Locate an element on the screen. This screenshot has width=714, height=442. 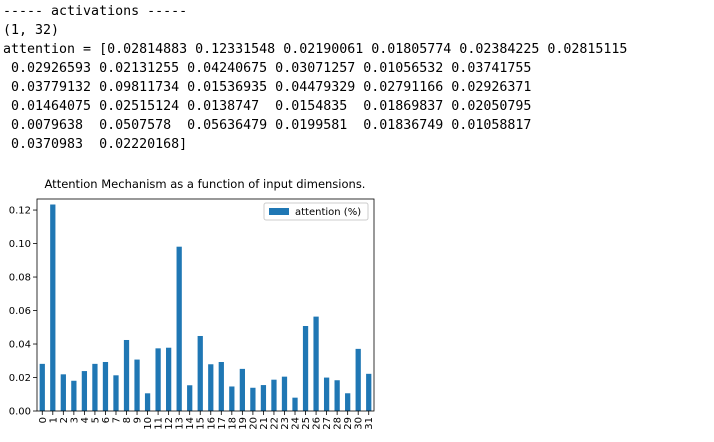
x-tick-label: 14 is located at coordinates (190, 423).